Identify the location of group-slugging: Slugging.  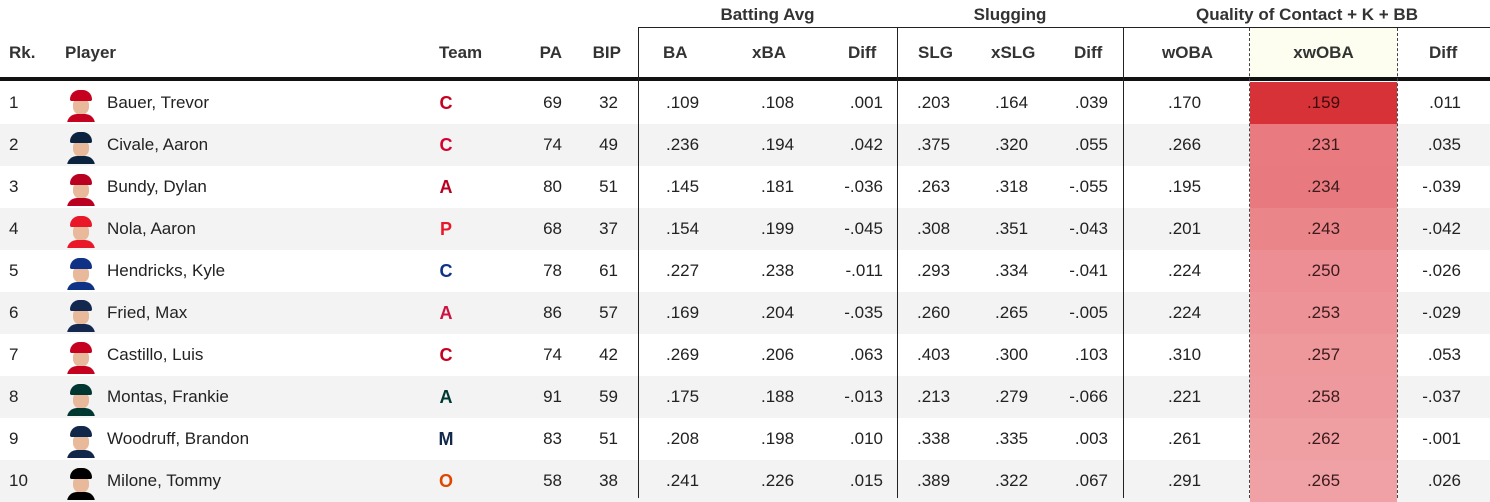
(1010, 14).